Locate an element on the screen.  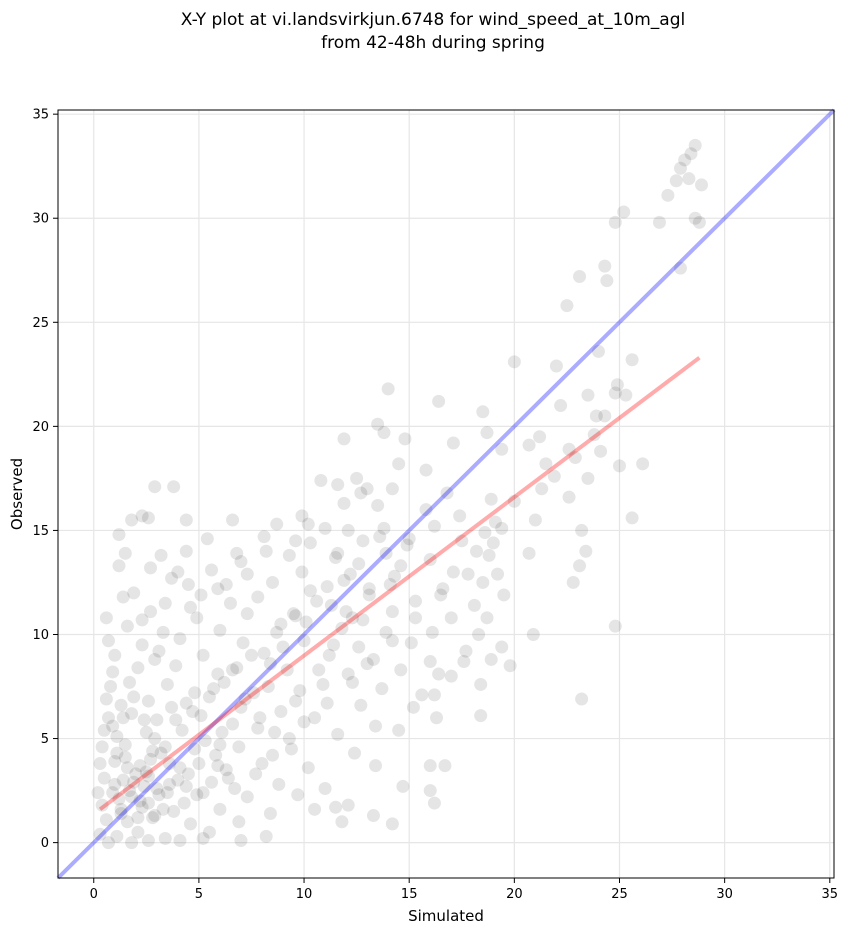
x-axis-label: Simulated is located at coordinates (446, 916).